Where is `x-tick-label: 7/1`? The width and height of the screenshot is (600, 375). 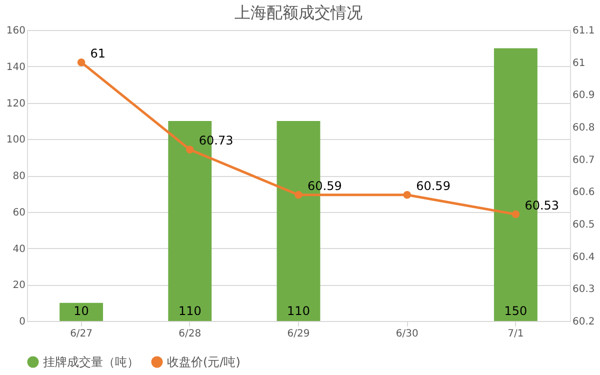
x-tick-label: 7/1 is located at coordinates (516, 334).